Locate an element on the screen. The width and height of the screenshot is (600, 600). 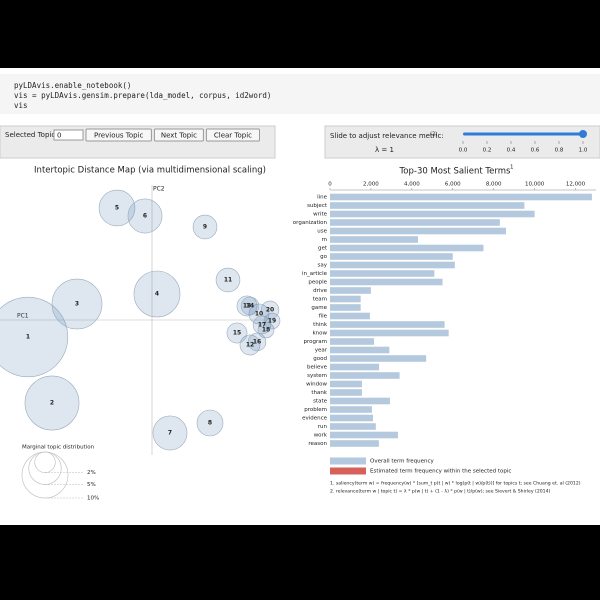
term-label: team is located at coordinates (320, 300).